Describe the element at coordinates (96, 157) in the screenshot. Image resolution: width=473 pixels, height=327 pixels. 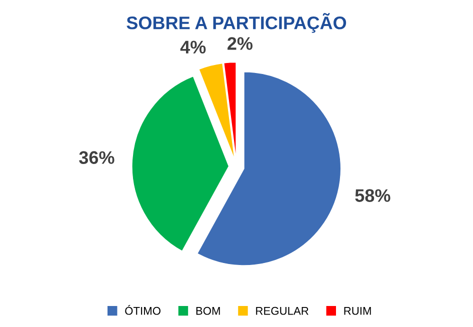
I see `data-label: 36%` at that location.